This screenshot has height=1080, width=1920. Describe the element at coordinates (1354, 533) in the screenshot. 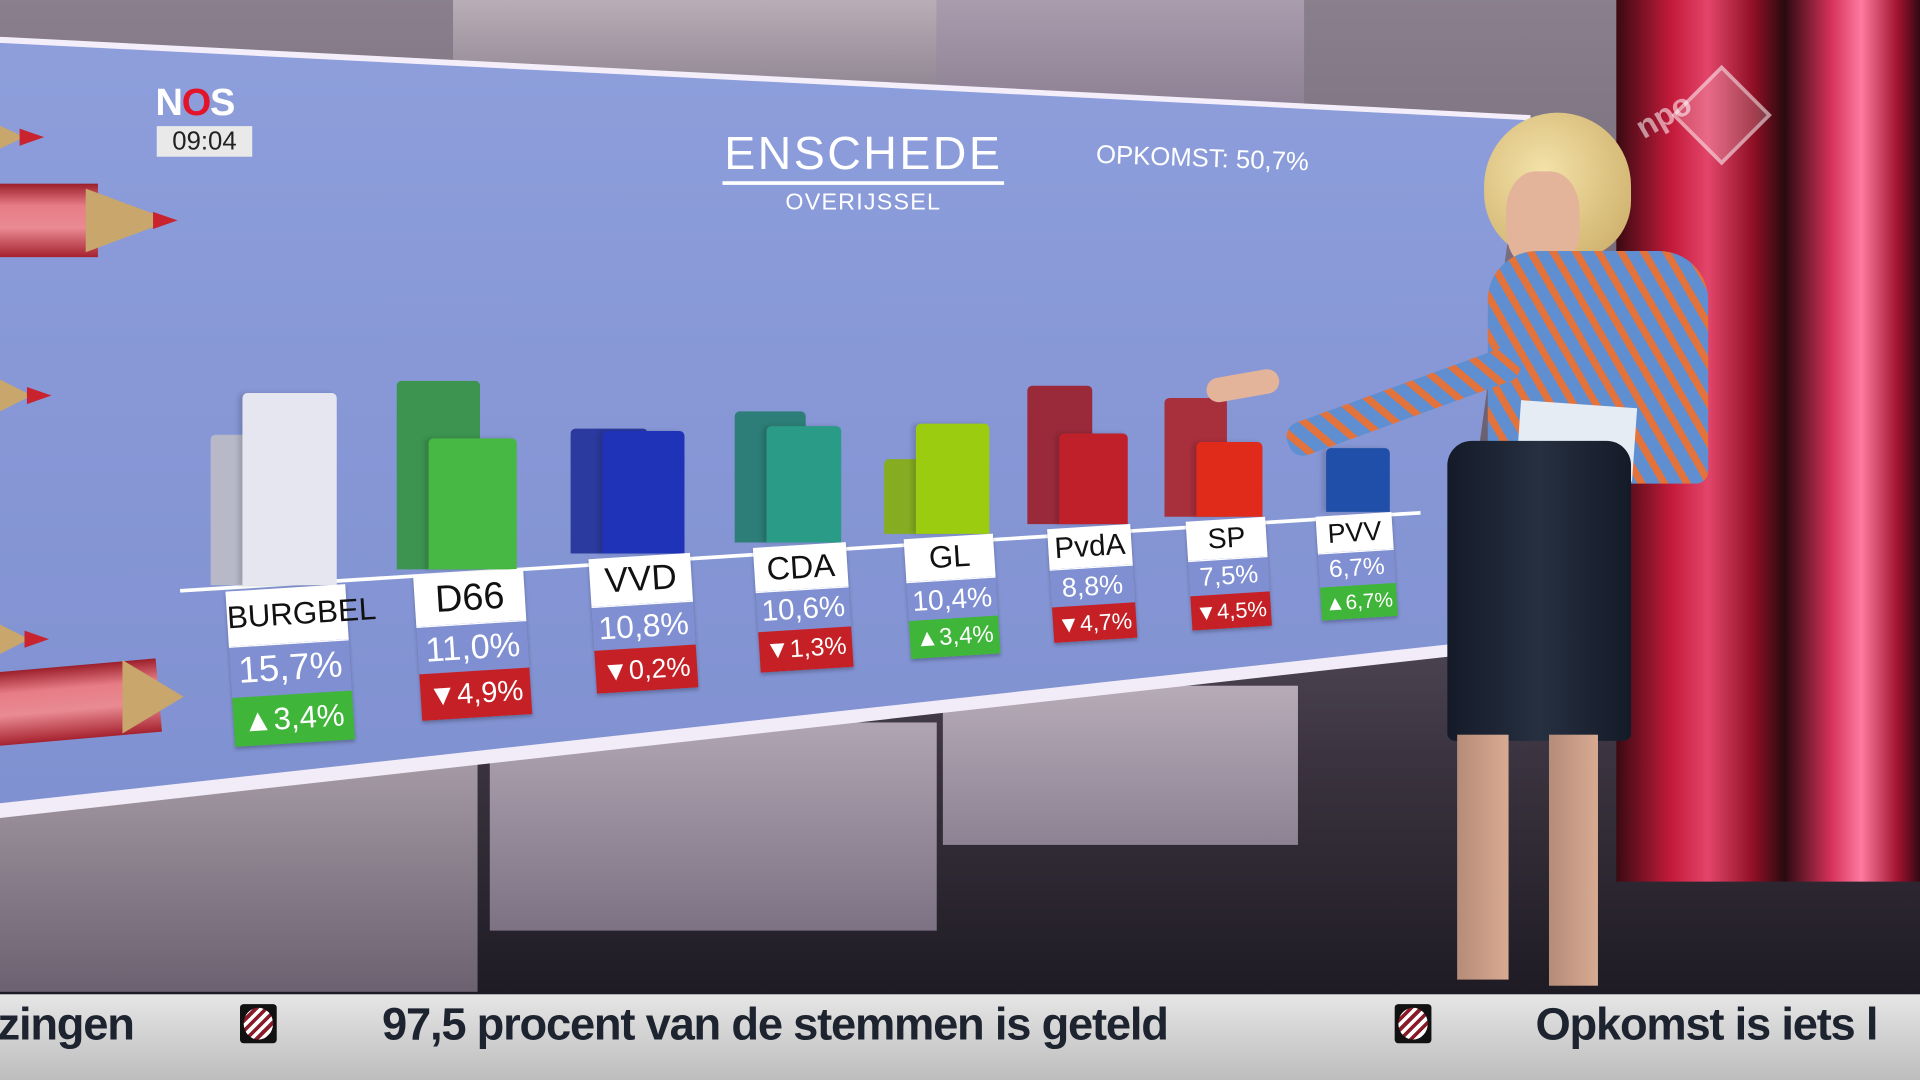

I see `party-name: PVV` at that location.